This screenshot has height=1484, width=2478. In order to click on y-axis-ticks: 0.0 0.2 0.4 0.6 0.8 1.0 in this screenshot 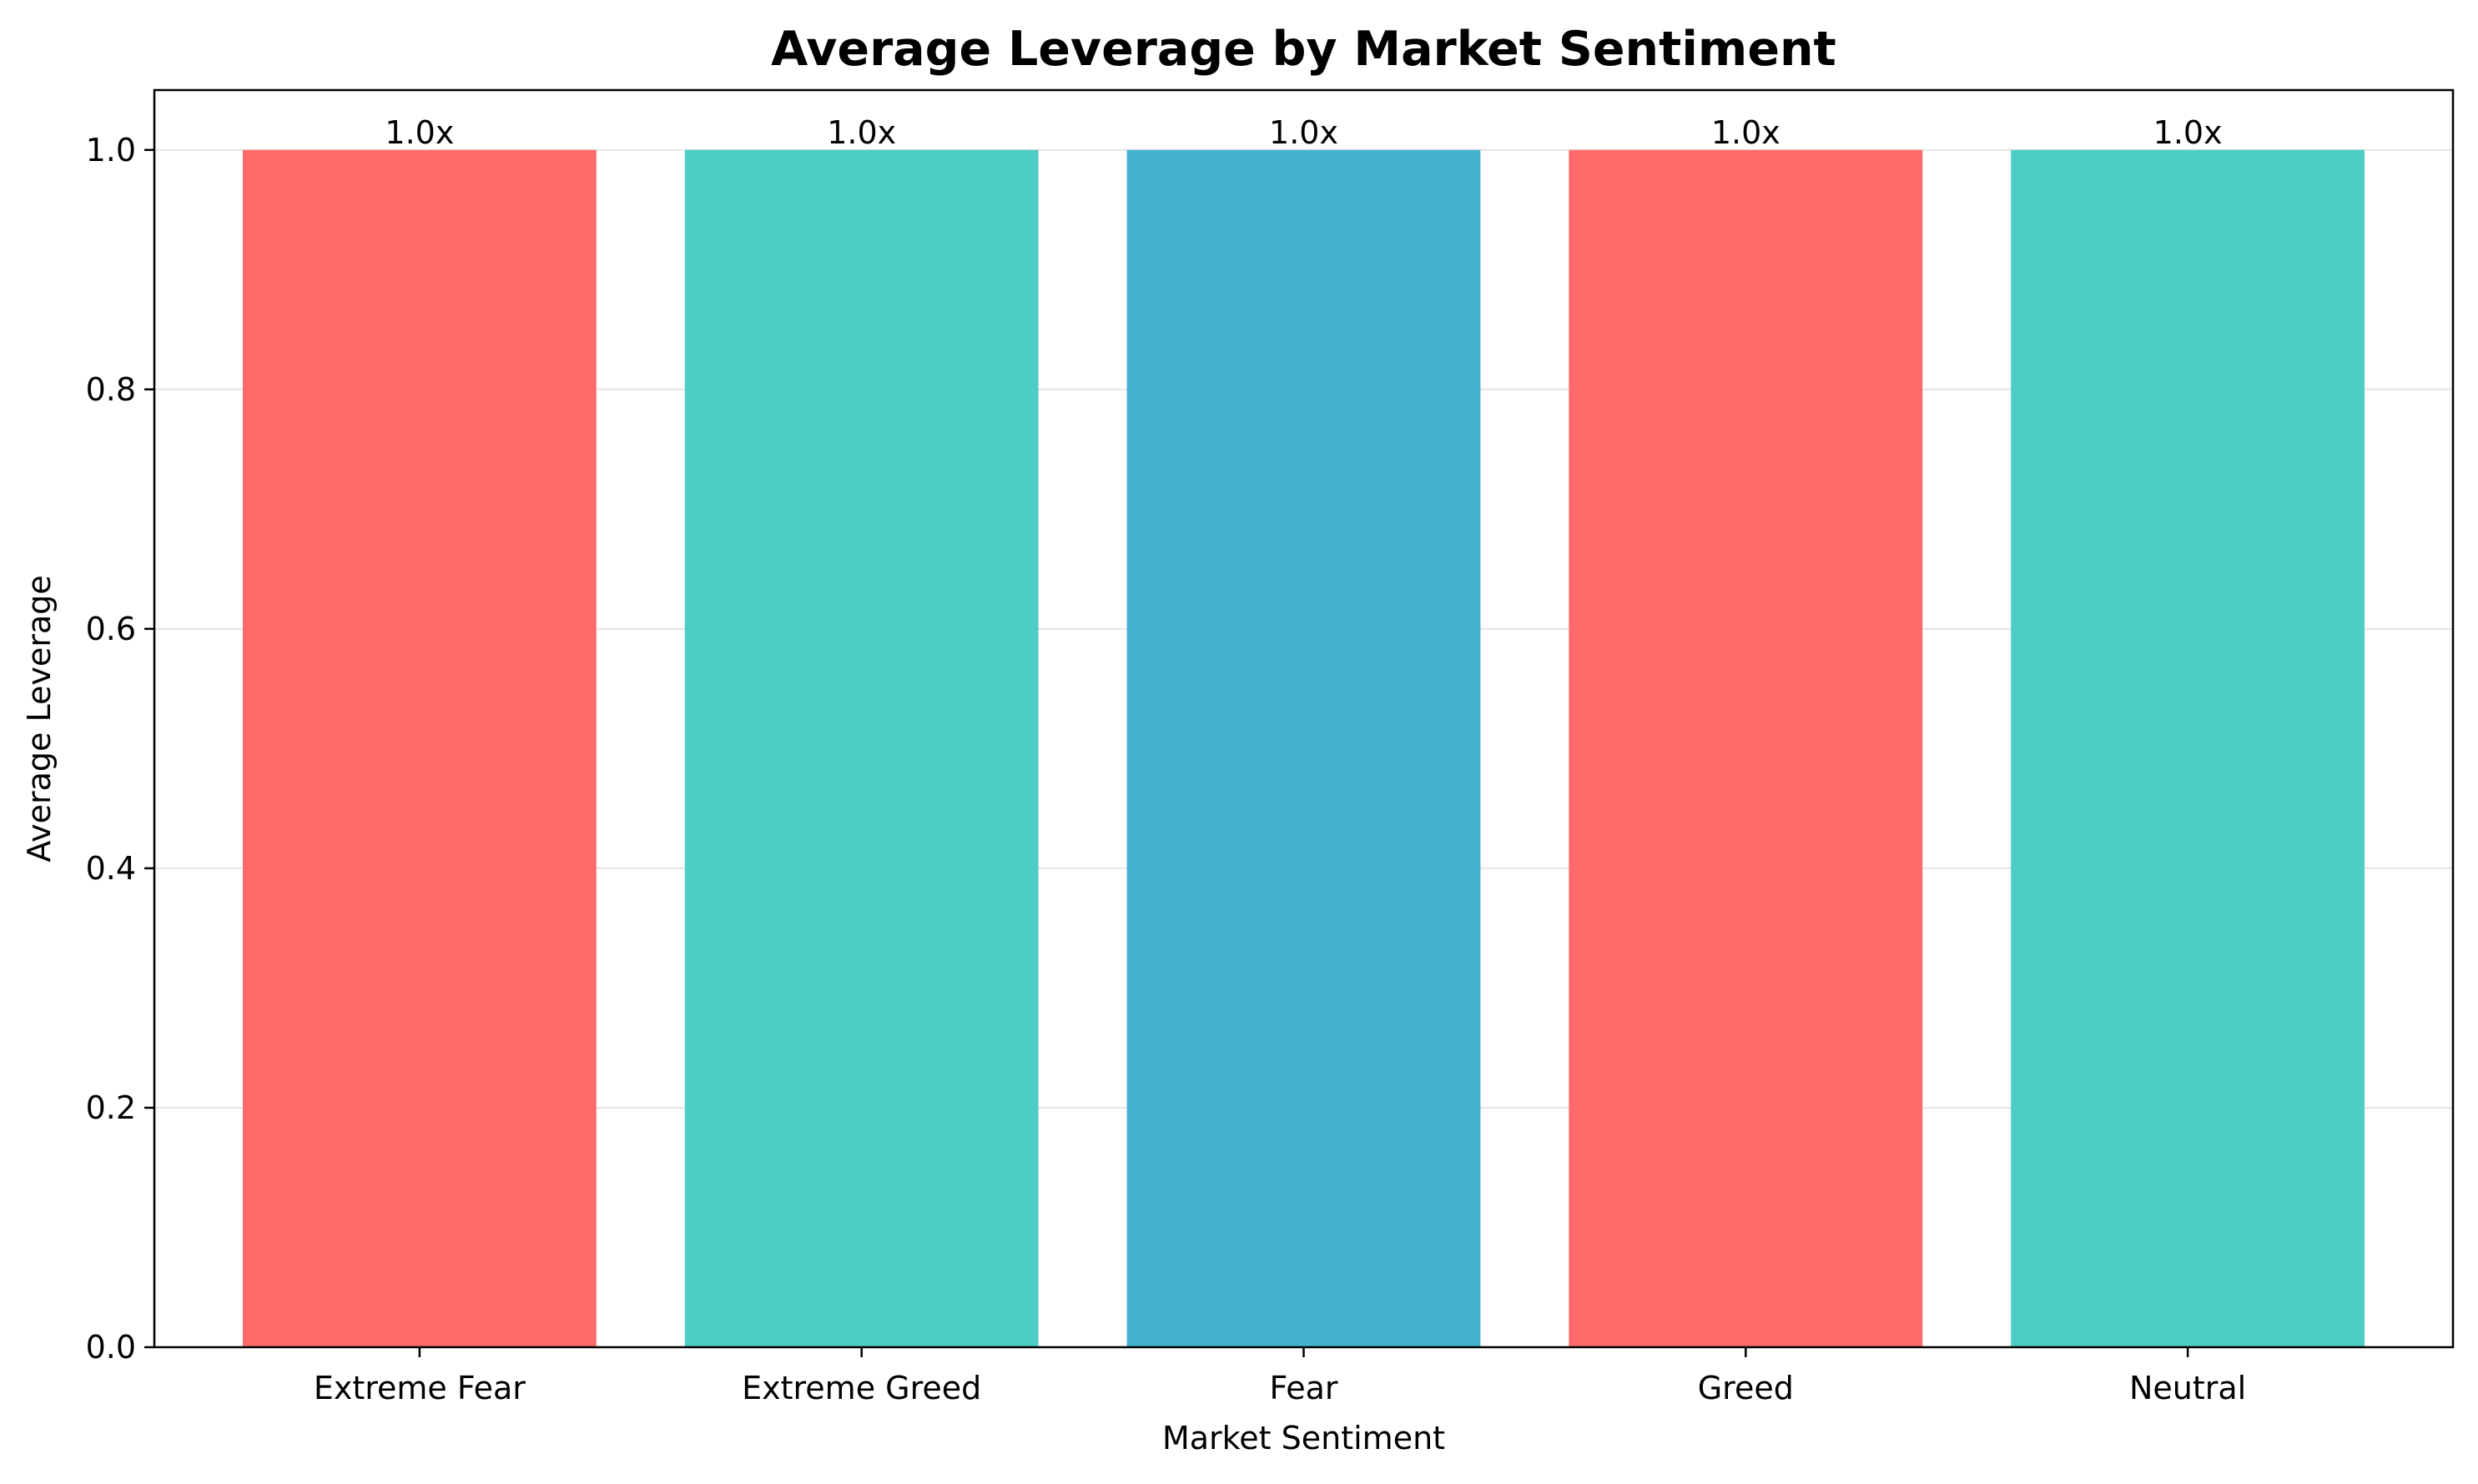, I will do `click(120, 749)`.